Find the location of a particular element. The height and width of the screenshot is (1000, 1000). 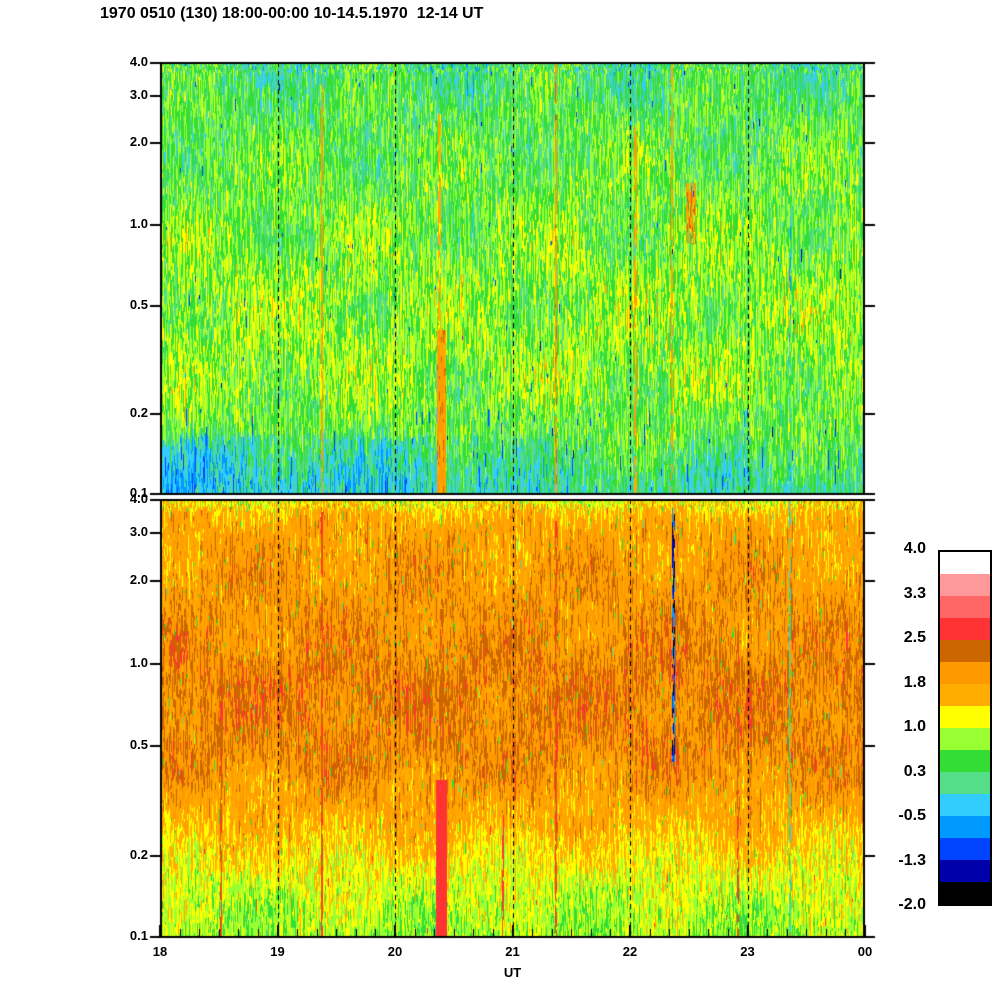

colorbar-tick-label: -2.0 is located at coordinates (912, 904).